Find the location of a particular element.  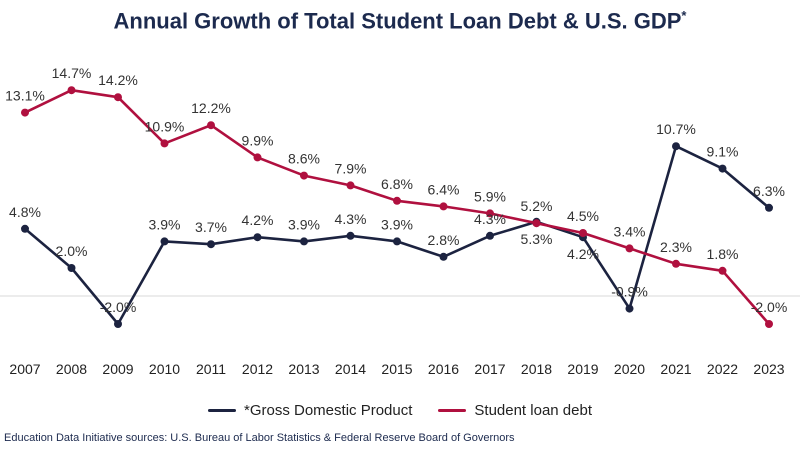

chart-title-mark: * is located at coordinates (684, 15).